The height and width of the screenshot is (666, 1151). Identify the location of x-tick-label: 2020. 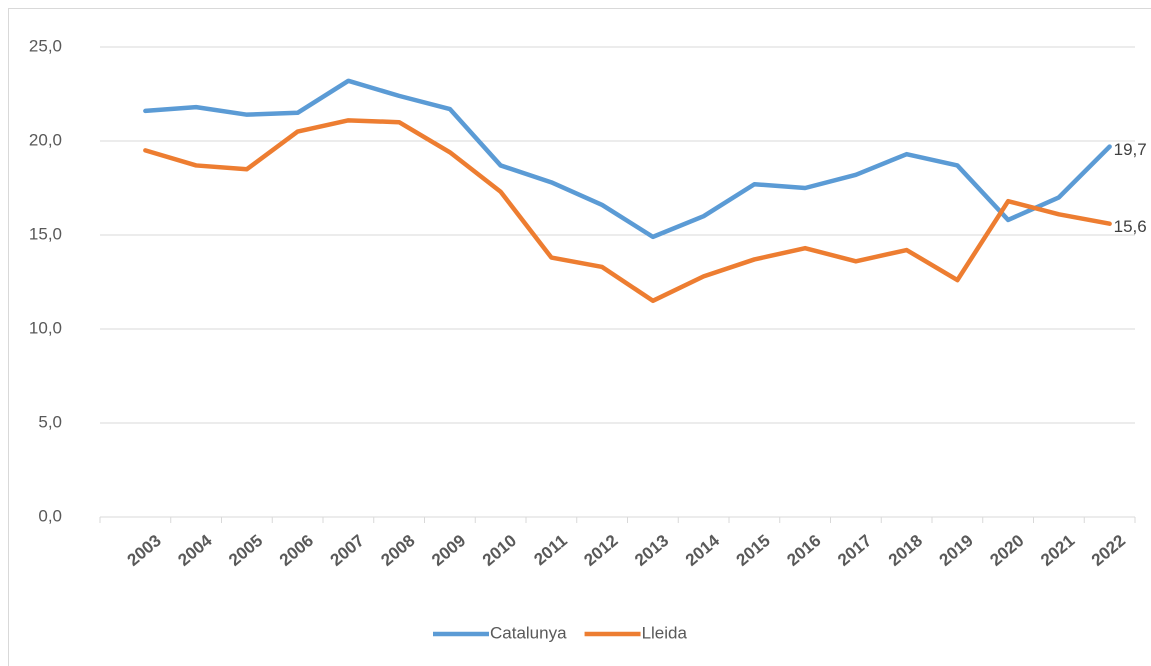
(1006, 550).